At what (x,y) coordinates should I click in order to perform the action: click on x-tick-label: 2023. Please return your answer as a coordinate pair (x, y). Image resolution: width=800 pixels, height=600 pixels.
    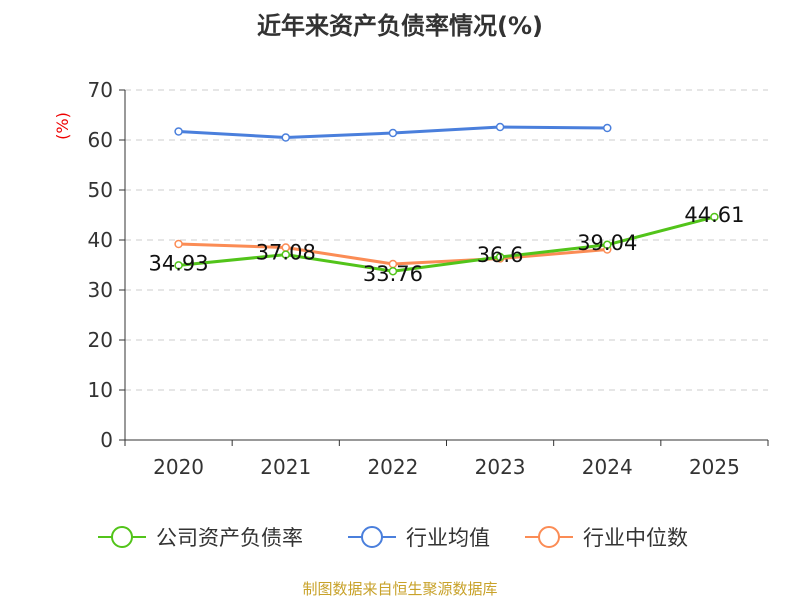
    Looking at the image, I should click on (500, 467).